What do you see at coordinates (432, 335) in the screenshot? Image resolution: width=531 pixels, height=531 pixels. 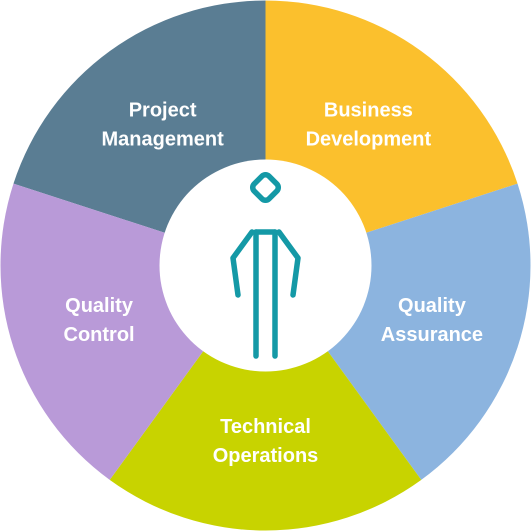 I see `label-line: Assurance` at bounding box center [432, 335].